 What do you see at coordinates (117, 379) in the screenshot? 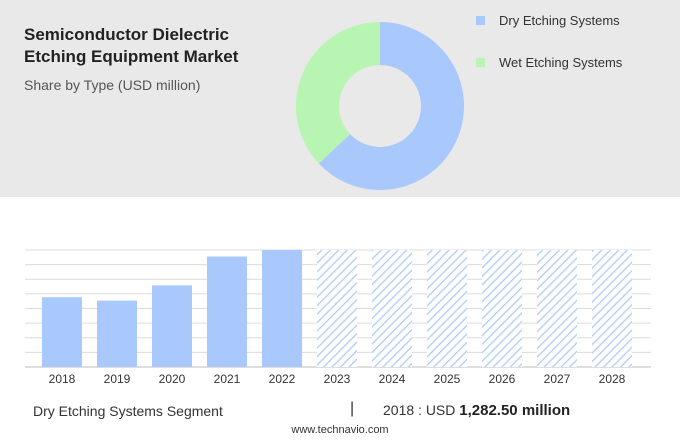
I see `x-tick-label-2019: 2019` at bounding box center [117, 379].